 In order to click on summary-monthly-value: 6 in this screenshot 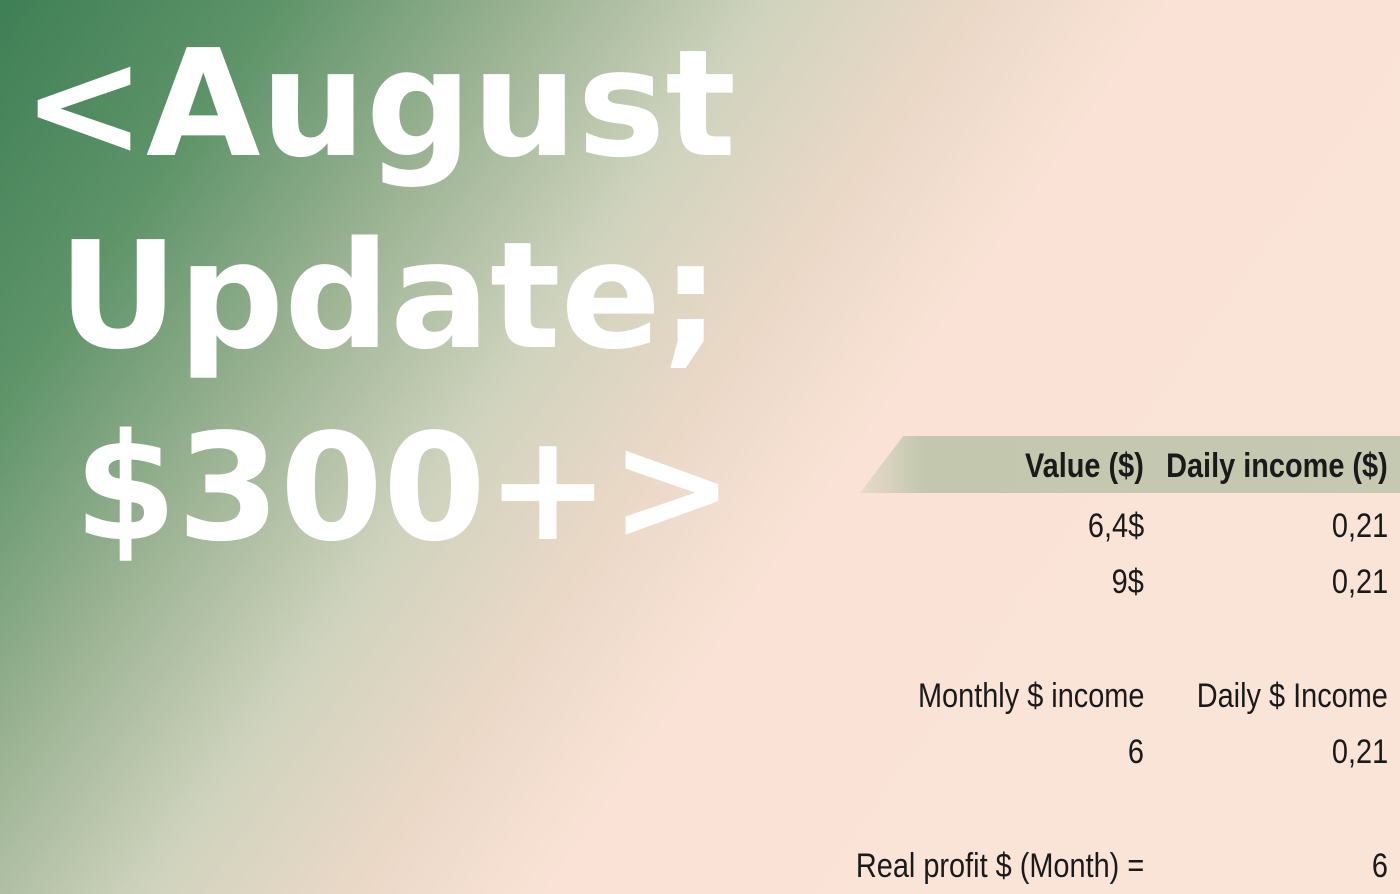, I will do `click(1135, 752)`.